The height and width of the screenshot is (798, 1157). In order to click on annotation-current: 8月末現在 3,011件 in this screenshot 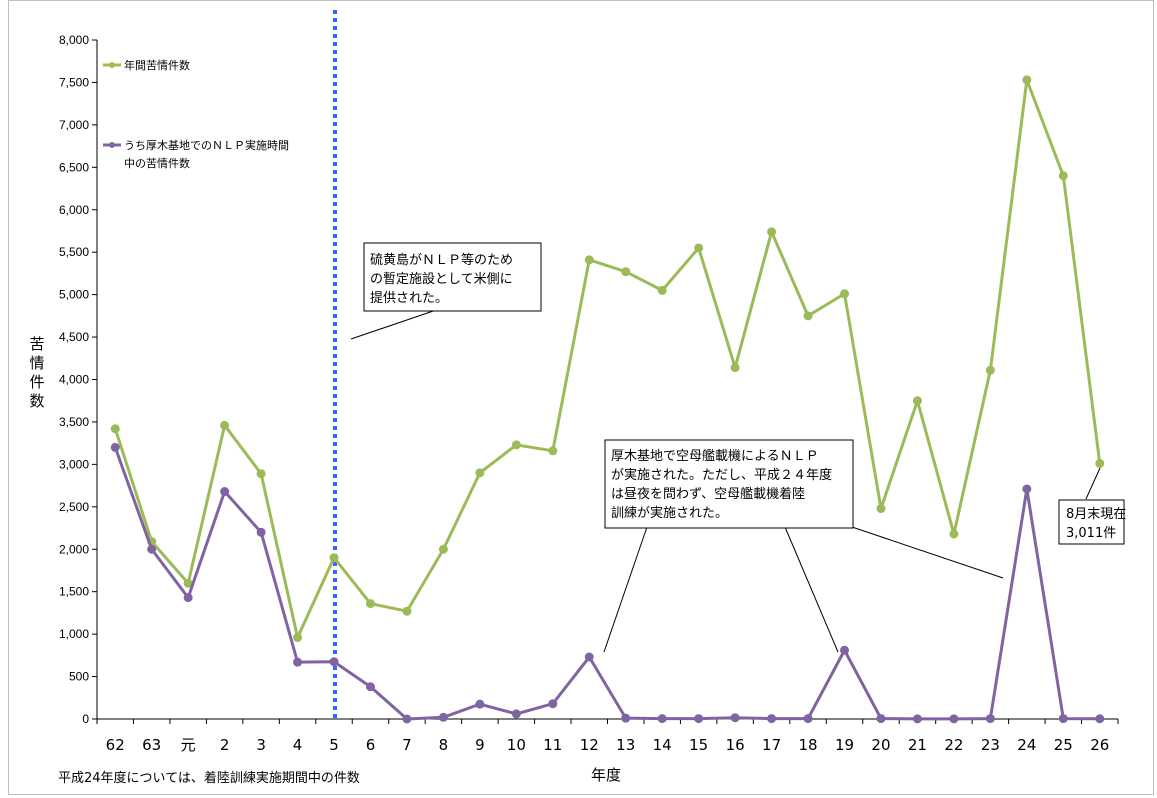, I will do `click(1092, 522)`.